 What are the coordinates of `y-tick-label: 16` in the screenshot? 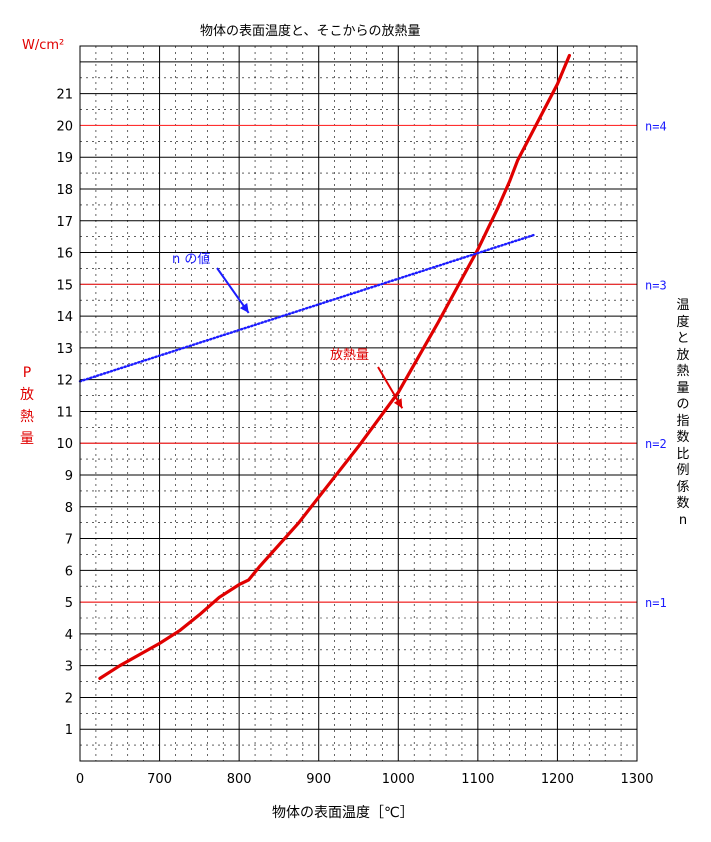 It's located at (64, 254).